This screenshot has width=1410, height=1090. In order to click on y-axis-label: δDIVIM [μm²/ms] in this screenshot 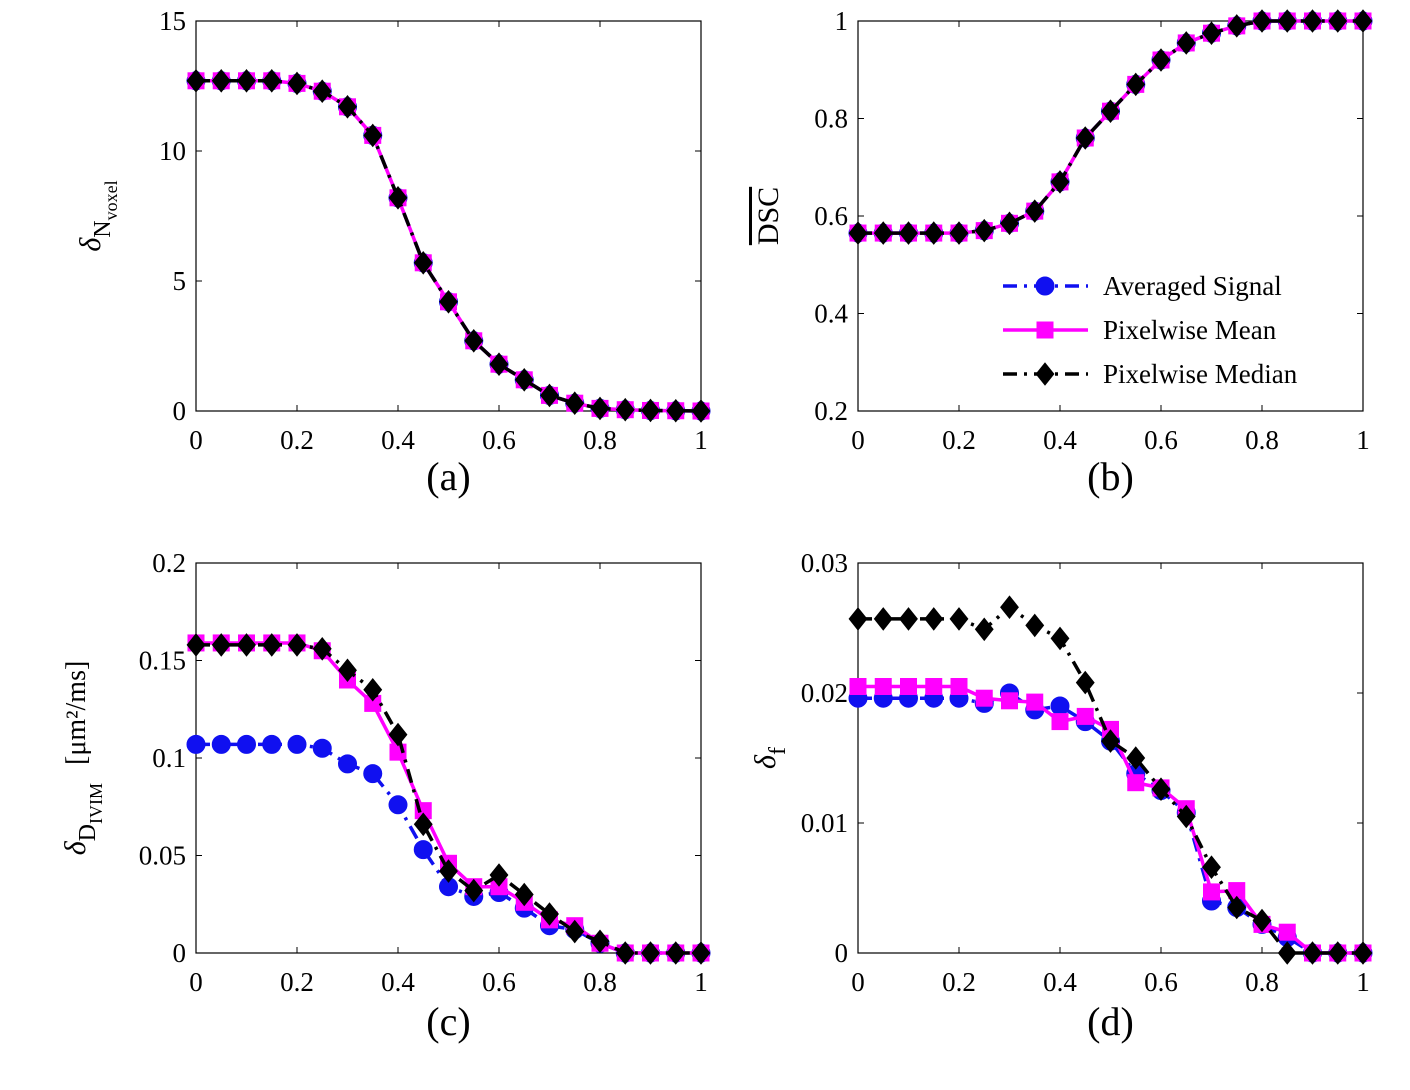, I will do `click(82, 758)`.